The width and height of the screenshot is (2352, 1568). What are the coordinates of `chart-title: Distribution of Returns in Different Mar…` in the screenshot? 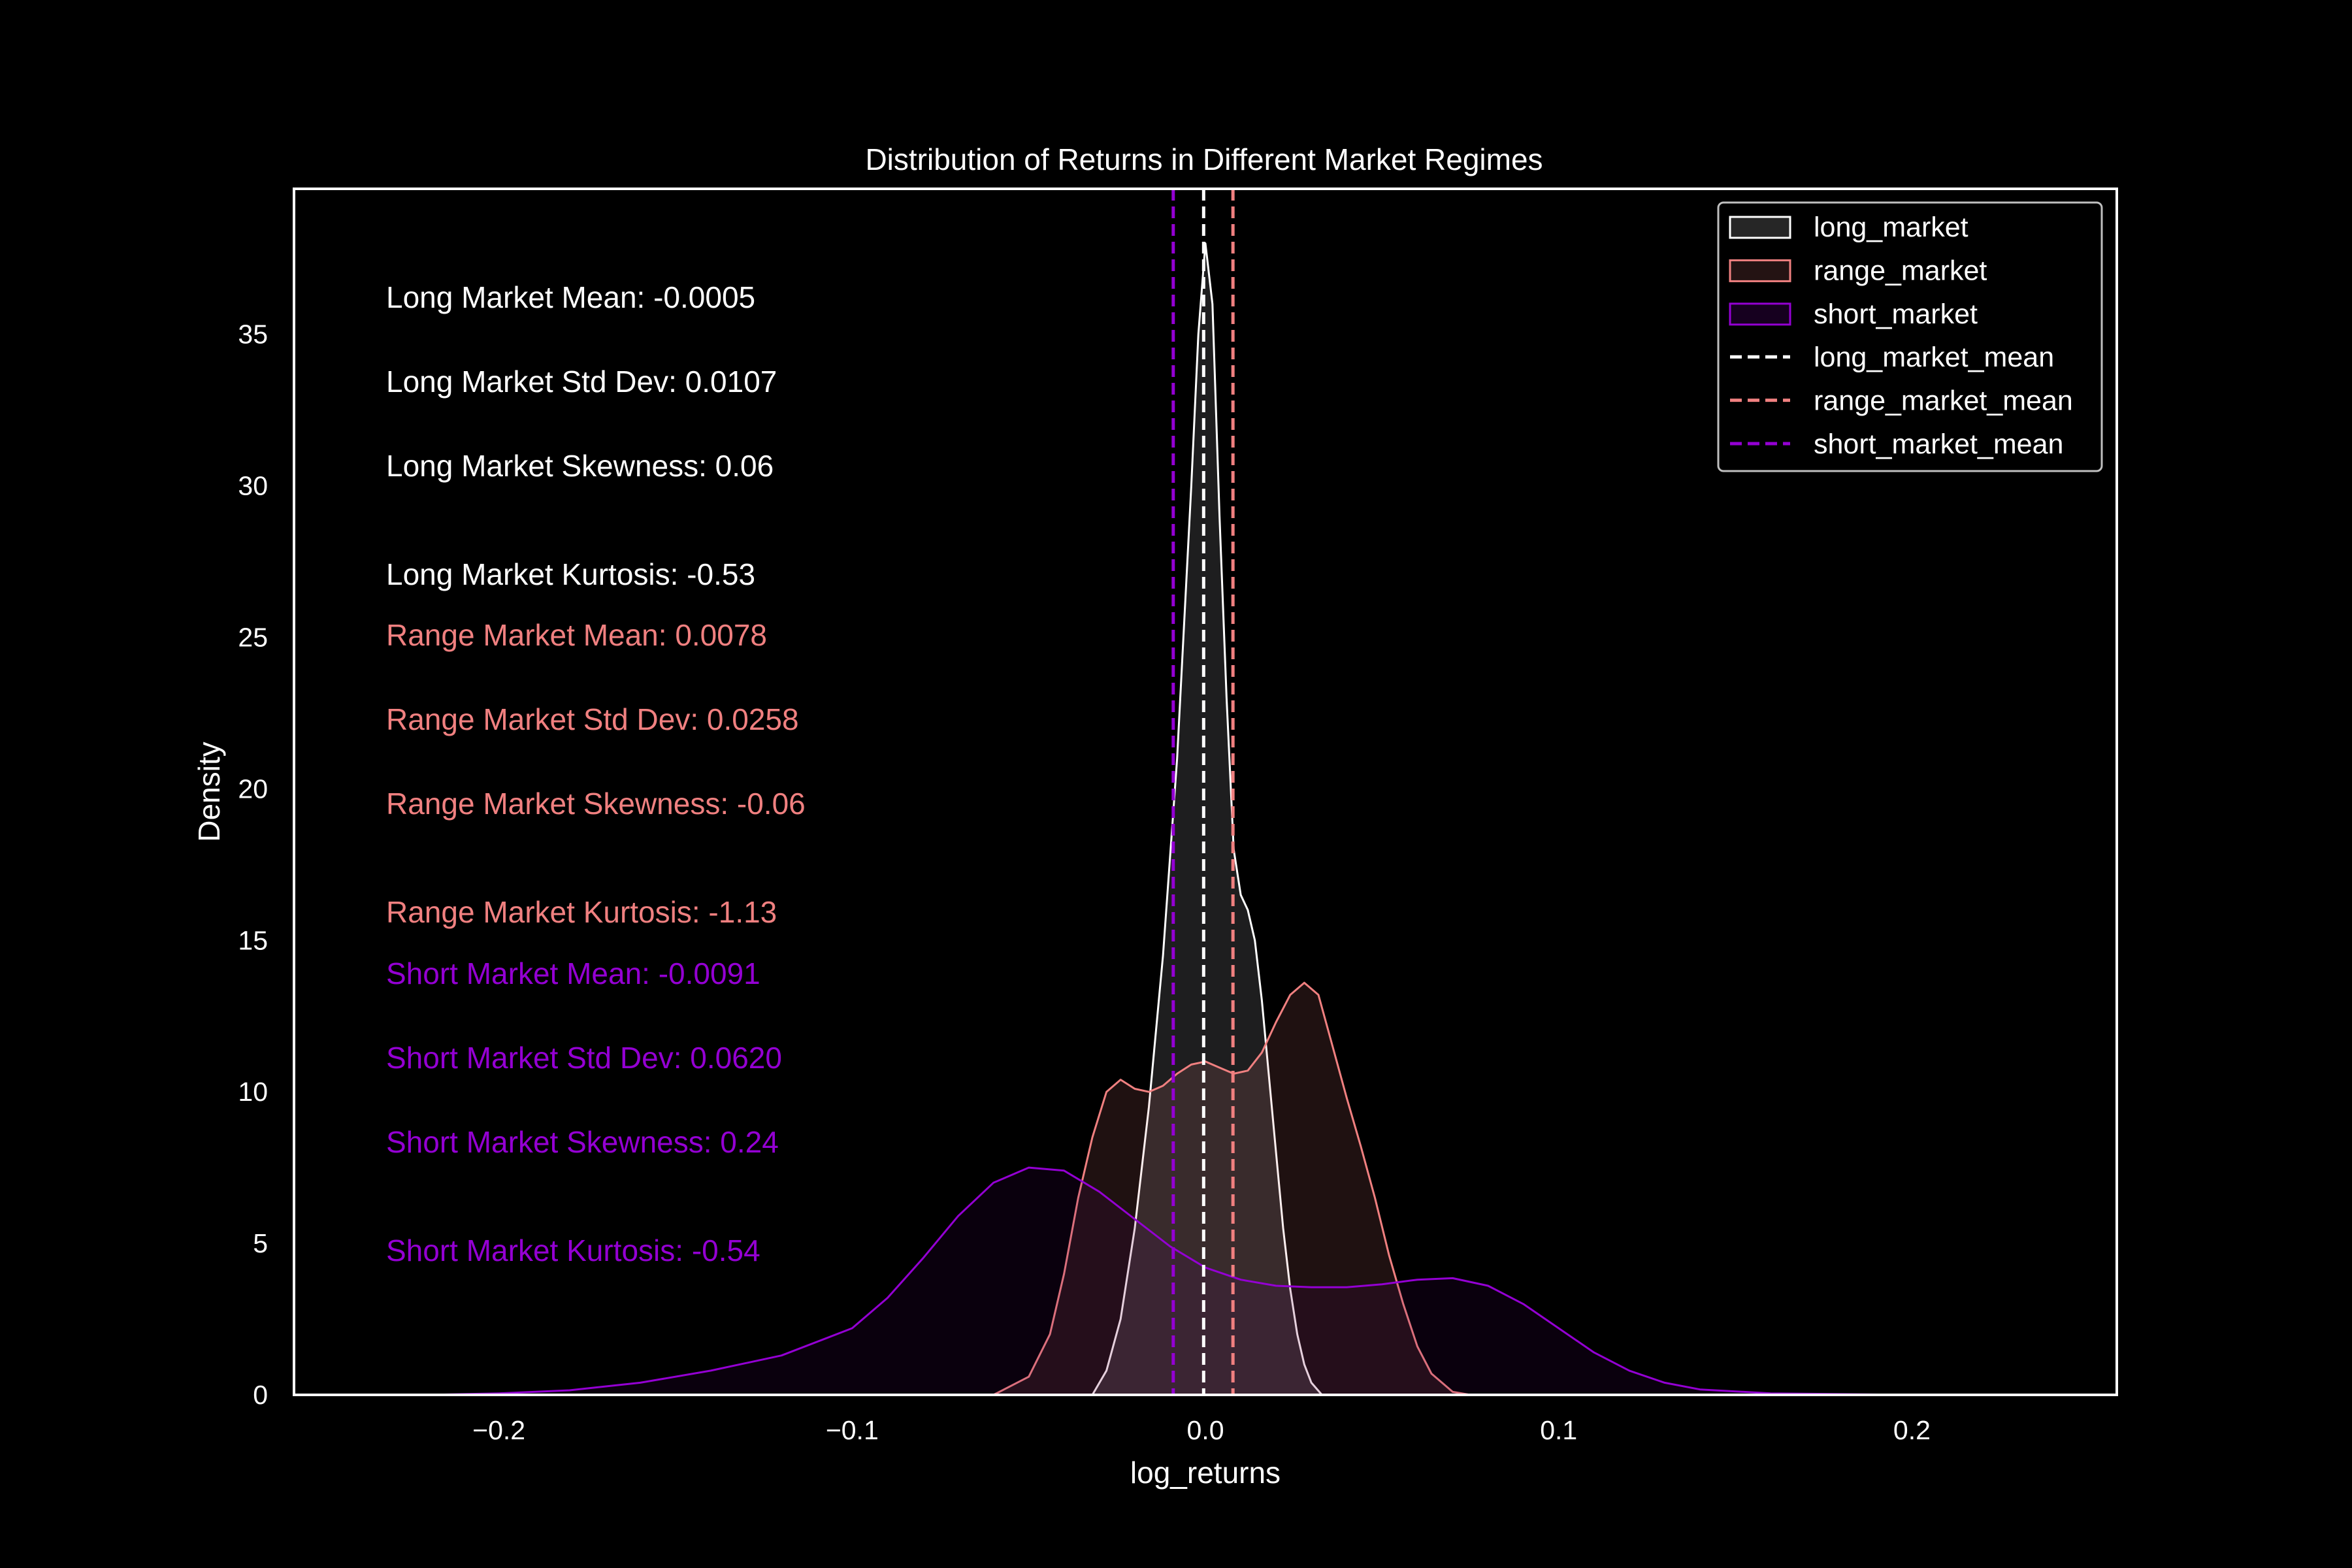 It's located at (1204, 159).